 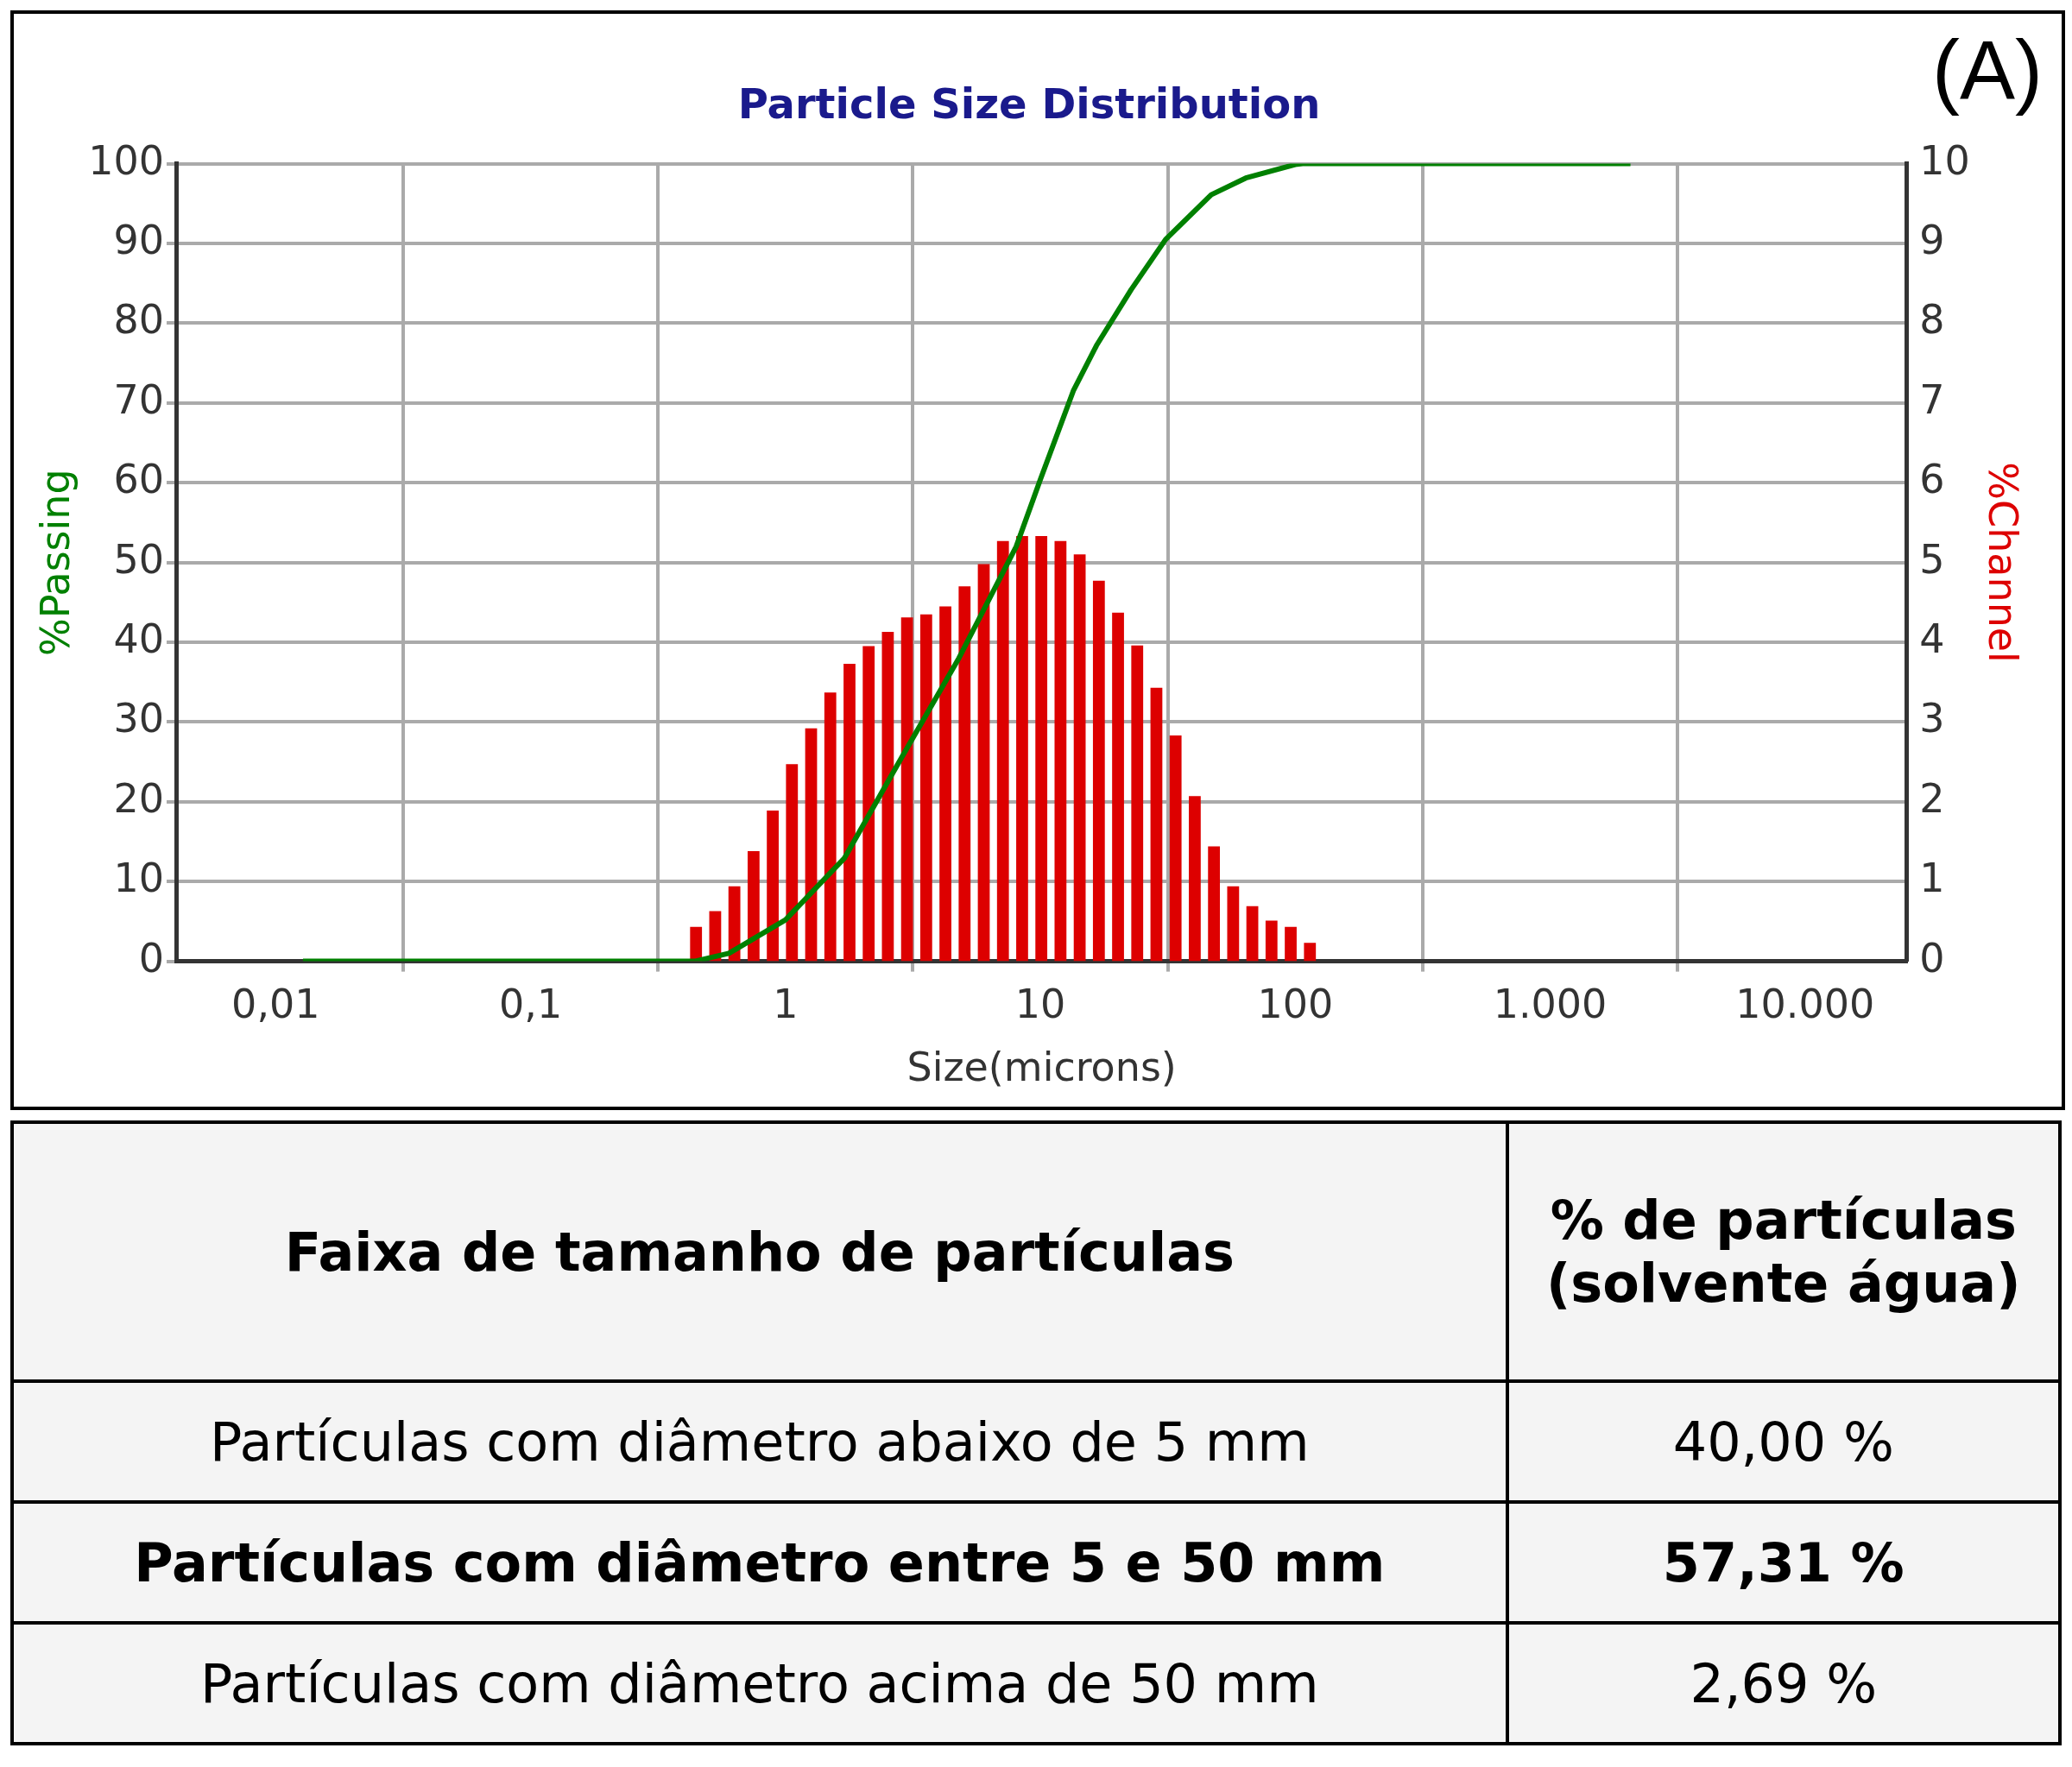 I want to click on y2-tick-label: 8, so click(x=1932, y=320).